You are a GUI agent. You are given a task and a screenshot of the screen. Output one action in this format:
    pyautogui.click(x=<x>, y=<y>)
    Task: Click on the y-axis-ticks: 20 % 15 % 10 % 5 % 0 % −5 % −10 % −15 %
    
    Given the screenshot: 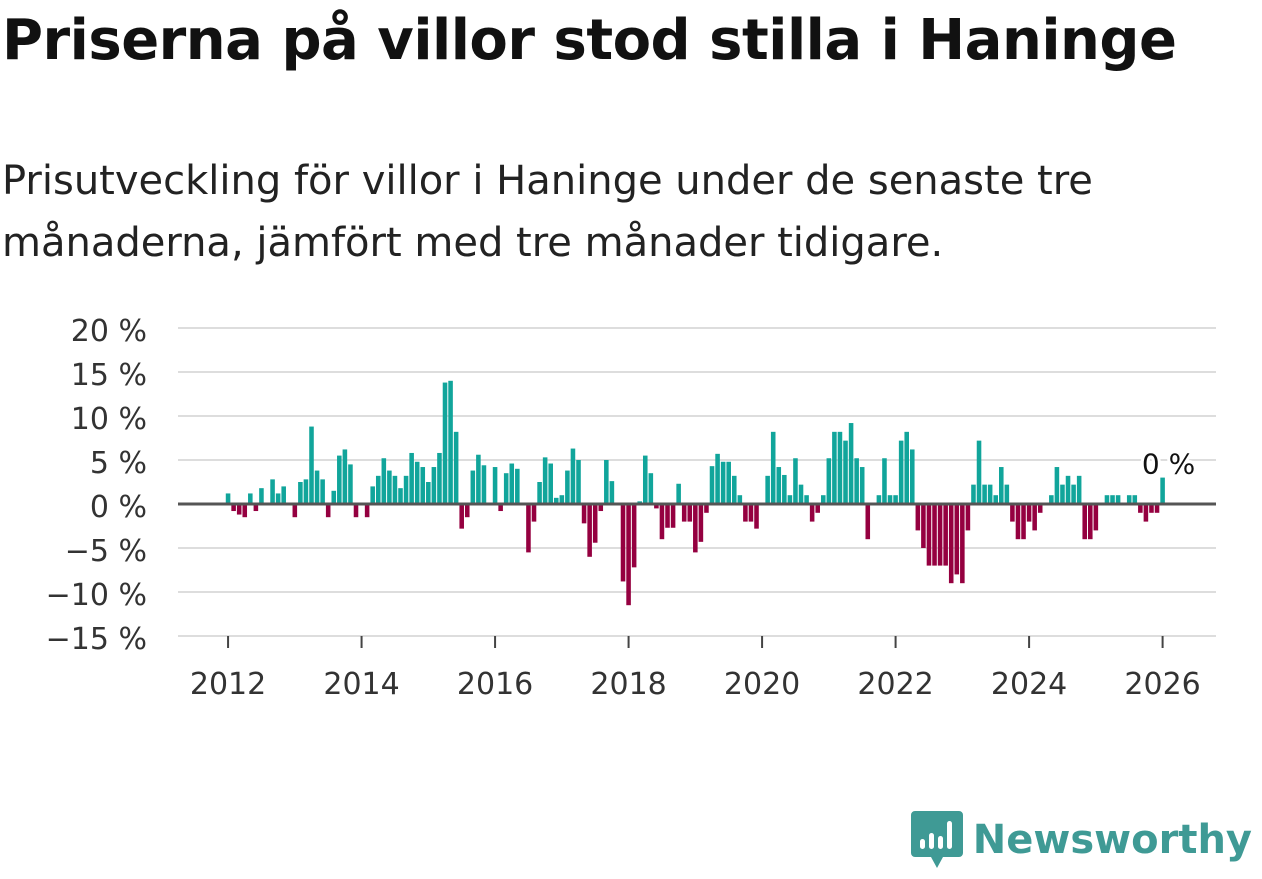 What is the action you would take?
    pyautogui.click(x=96, y=485)
    